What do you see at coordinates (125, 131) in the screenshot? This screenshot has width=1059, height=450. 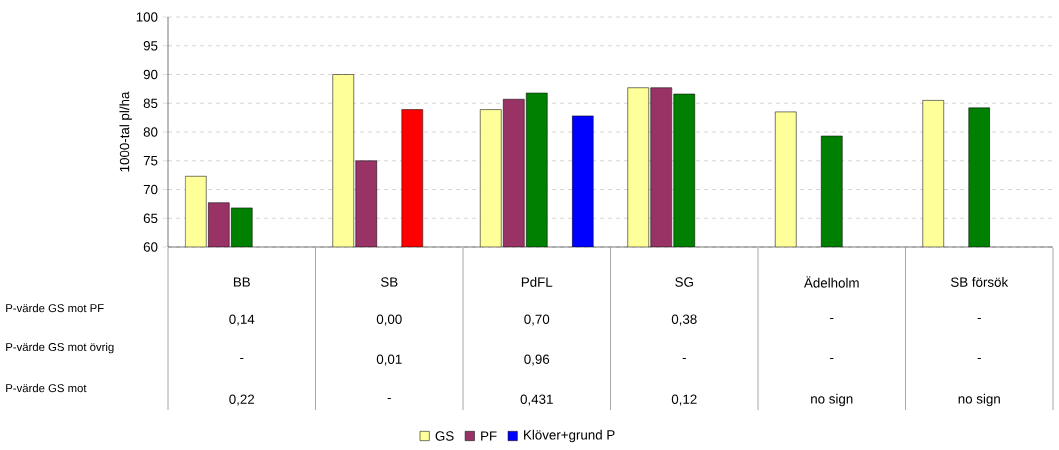 I see `y-axis-title: 1000-tal pl/ha` at bounding box center [125, 131].